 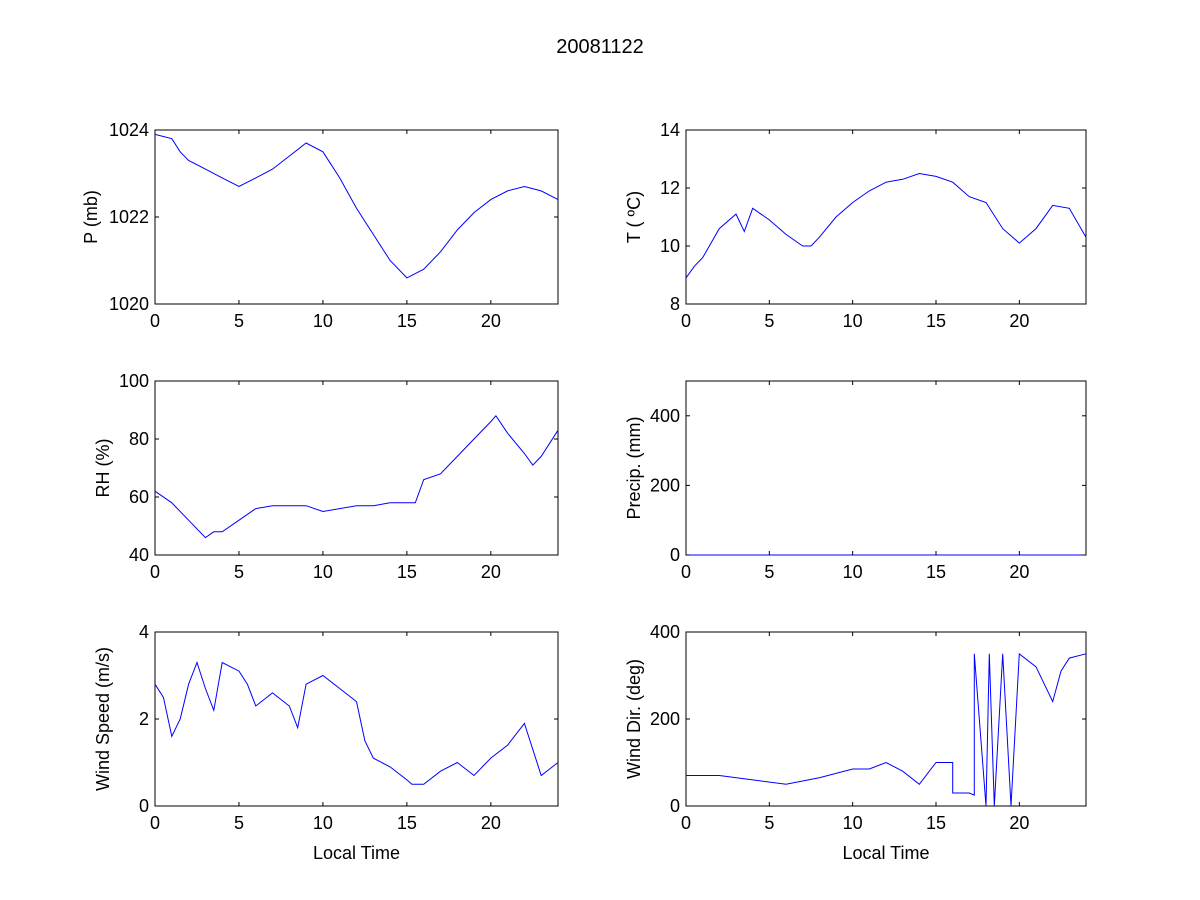 What do you see at coordinates (129, 304) in the screenshot?
I see `y-tick-label: 1020` at bounding box center [129, 304].